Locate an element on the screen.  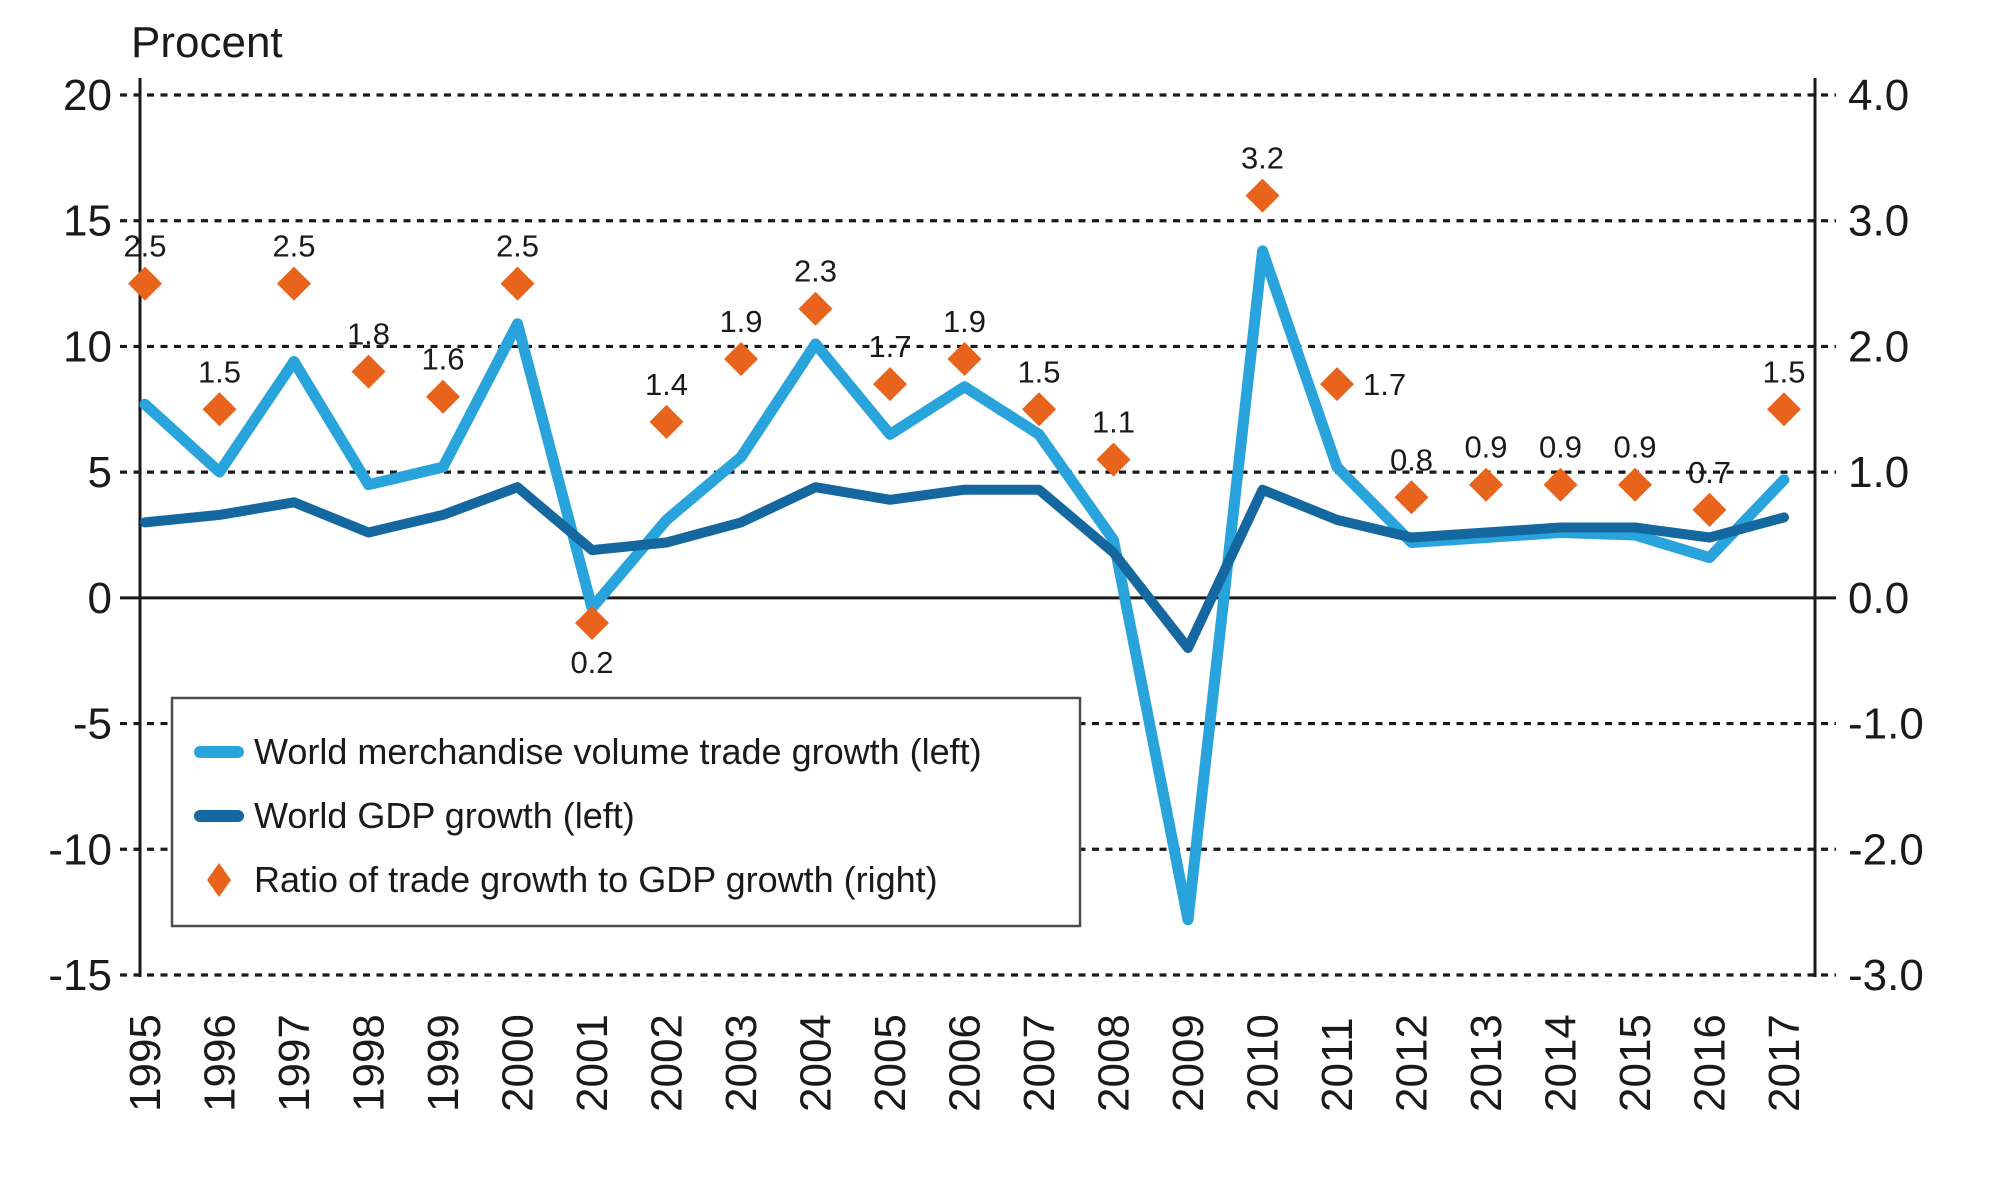
gdp-growth-line is located at coordinates (964, 568).